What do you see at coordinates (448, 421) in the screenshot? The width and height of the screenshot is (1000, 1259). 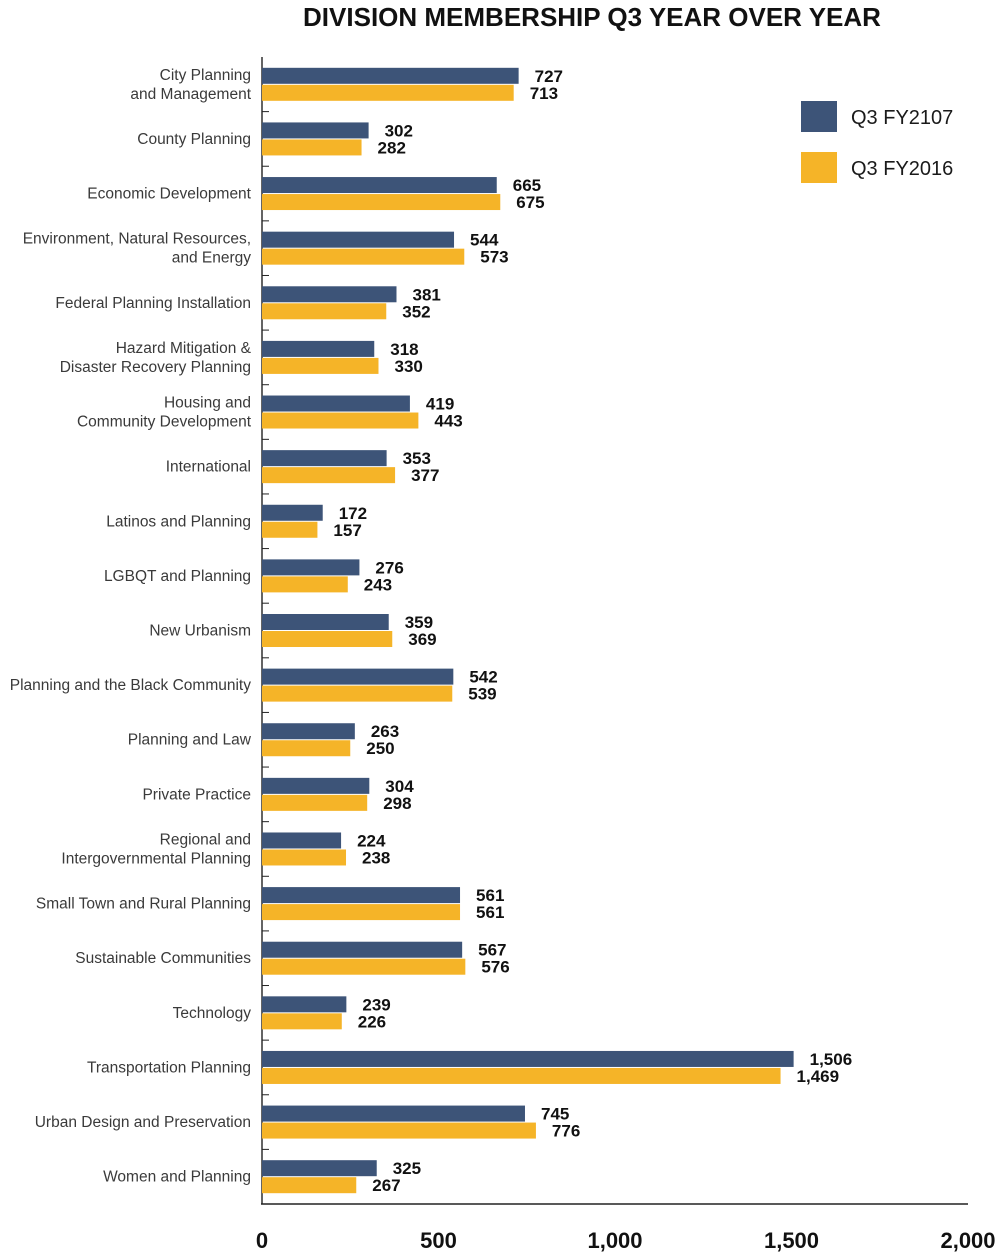 I see `data-label: 443` at bounding box center [448, 421].